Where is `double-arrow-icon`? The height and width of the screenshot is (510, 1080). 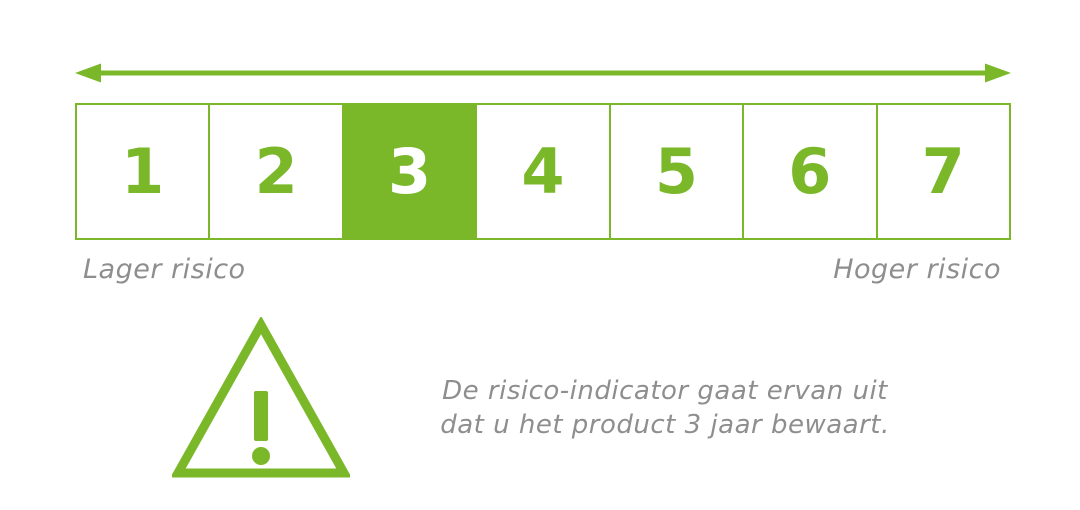 double-arrow-icon is located at coordinates (543, 73).